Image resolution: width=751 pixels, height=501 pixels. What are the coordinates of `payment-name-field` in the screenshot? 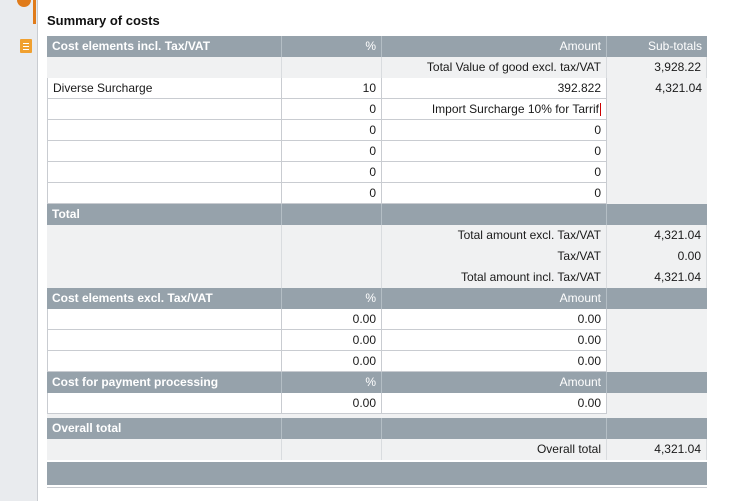 It's located at (164, 403).